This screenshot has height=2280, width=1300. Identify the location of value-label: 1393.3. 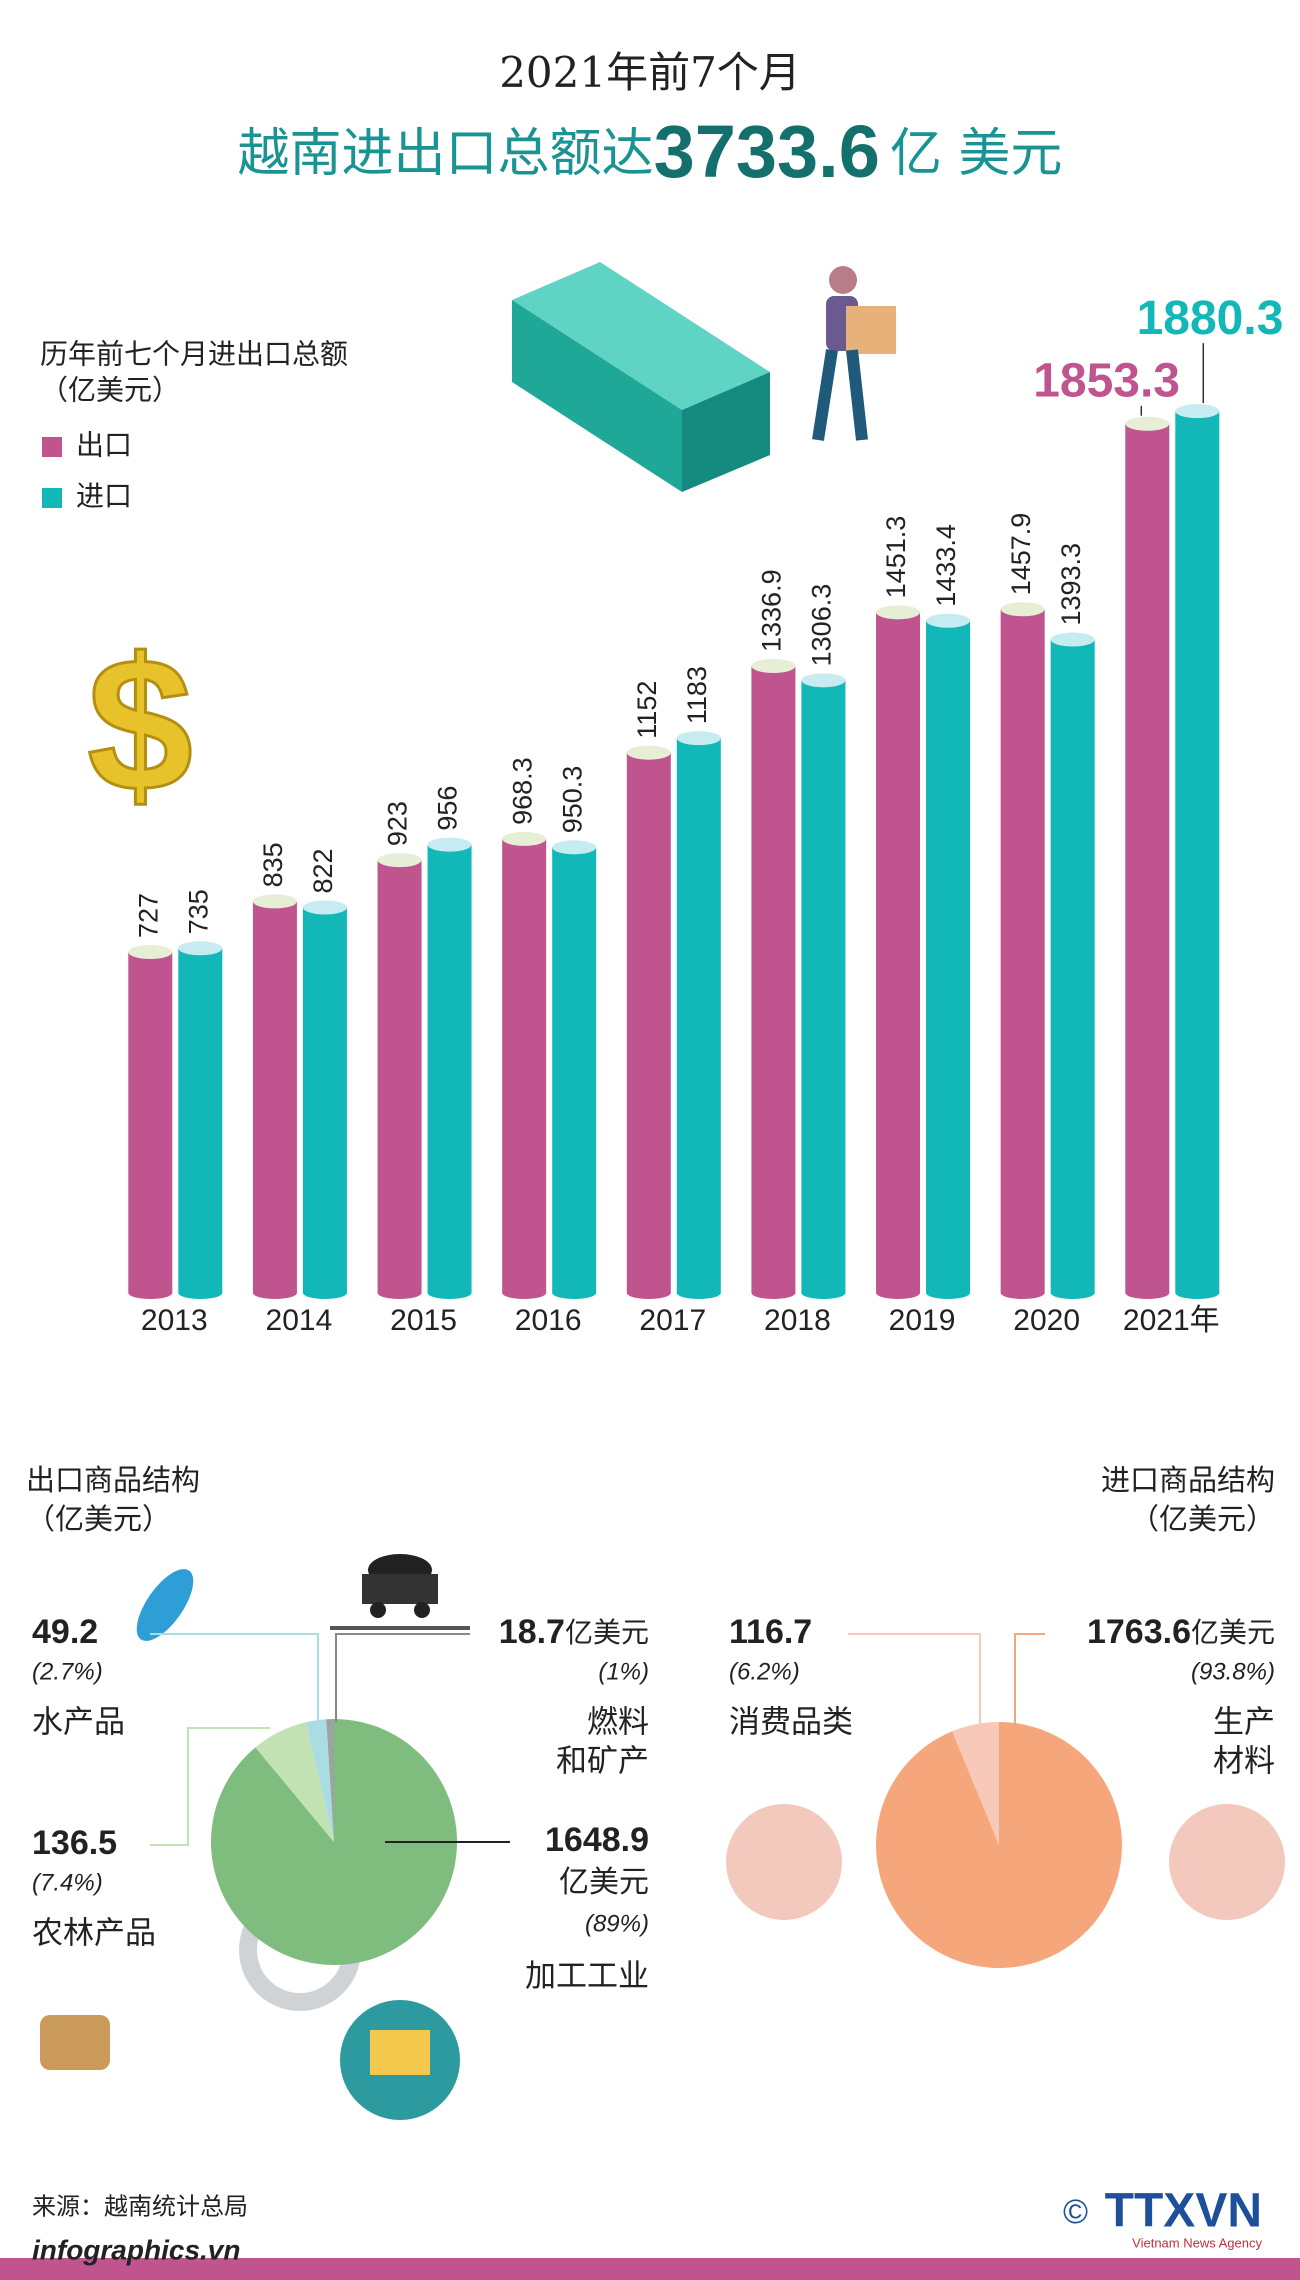
(1071, 584).